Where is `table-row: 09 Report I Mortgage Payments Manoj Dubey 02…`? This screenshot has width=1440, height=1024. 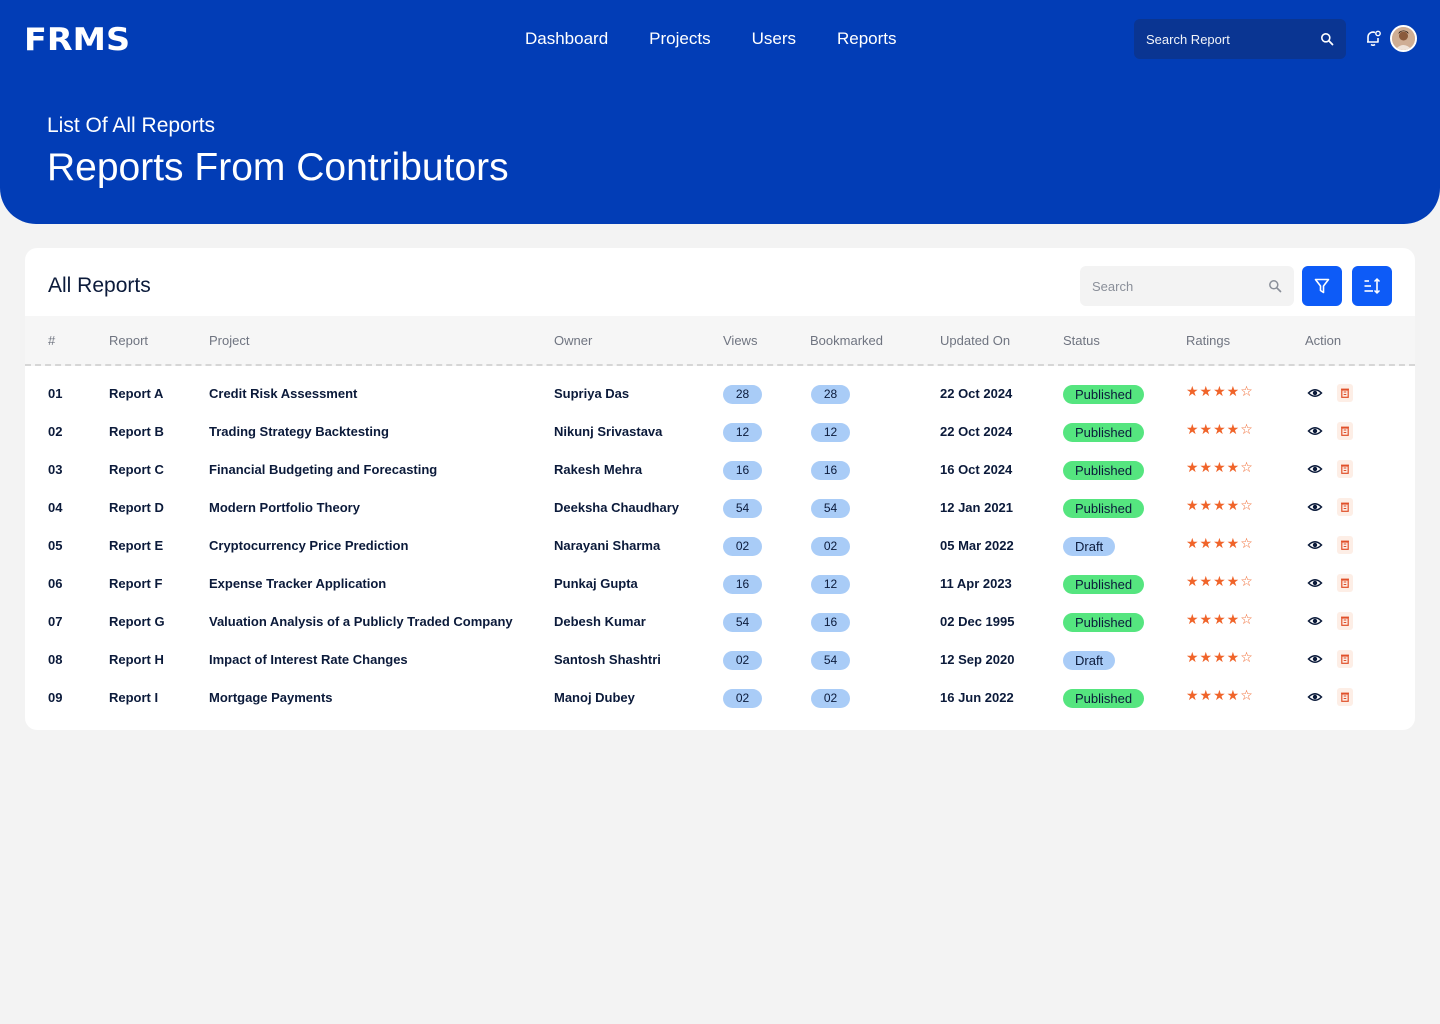
table-row: 09 Report I Mortgage Payments Manoj Dubey 02… is located at coordinates (720, 698).